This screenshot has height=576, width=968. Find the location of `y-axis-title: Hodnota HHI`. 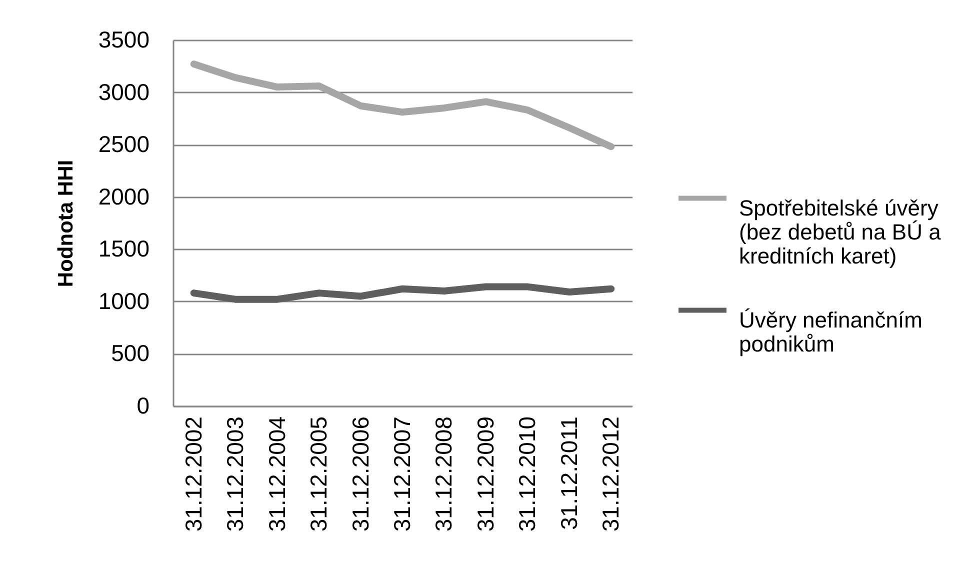

y-axis-title: Hodnota HHI is located at coordinates (66, 224).